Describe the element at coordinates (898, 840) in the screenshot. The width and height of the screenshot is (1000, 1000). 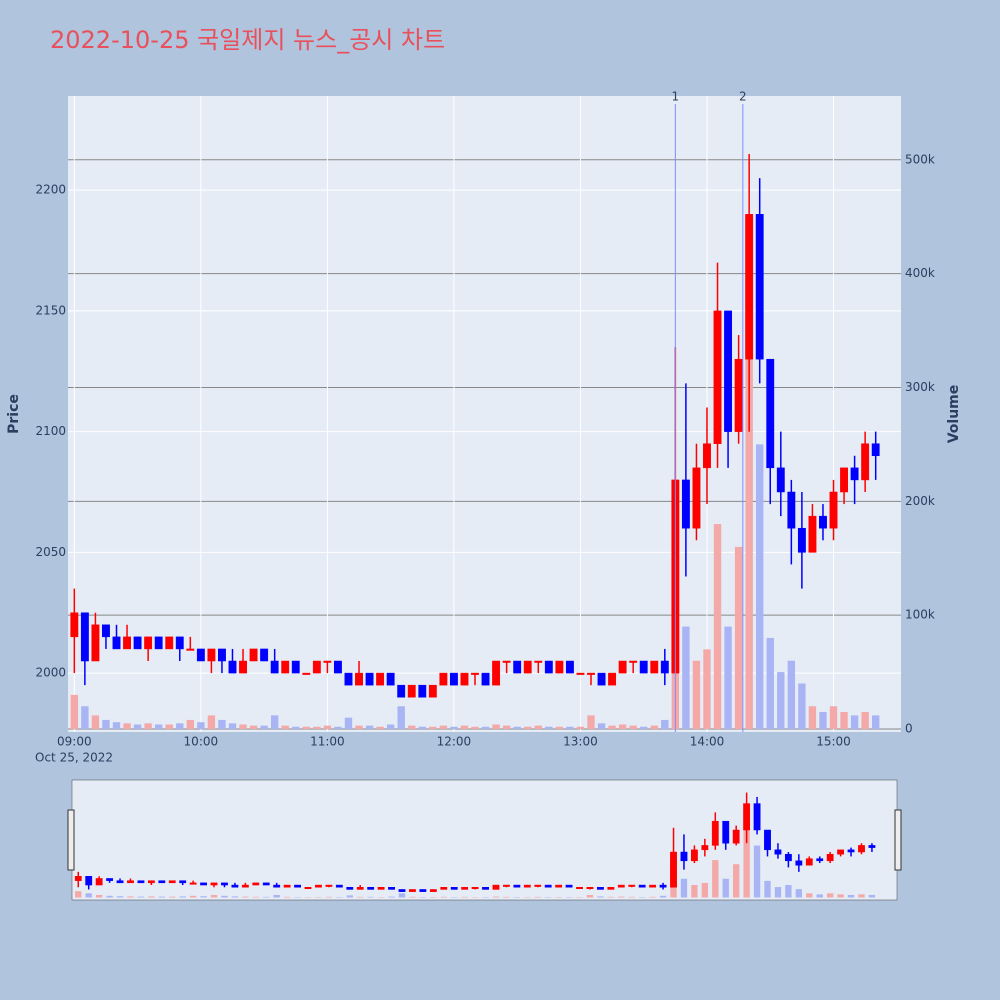
I see `slider-handle-right` at that location.